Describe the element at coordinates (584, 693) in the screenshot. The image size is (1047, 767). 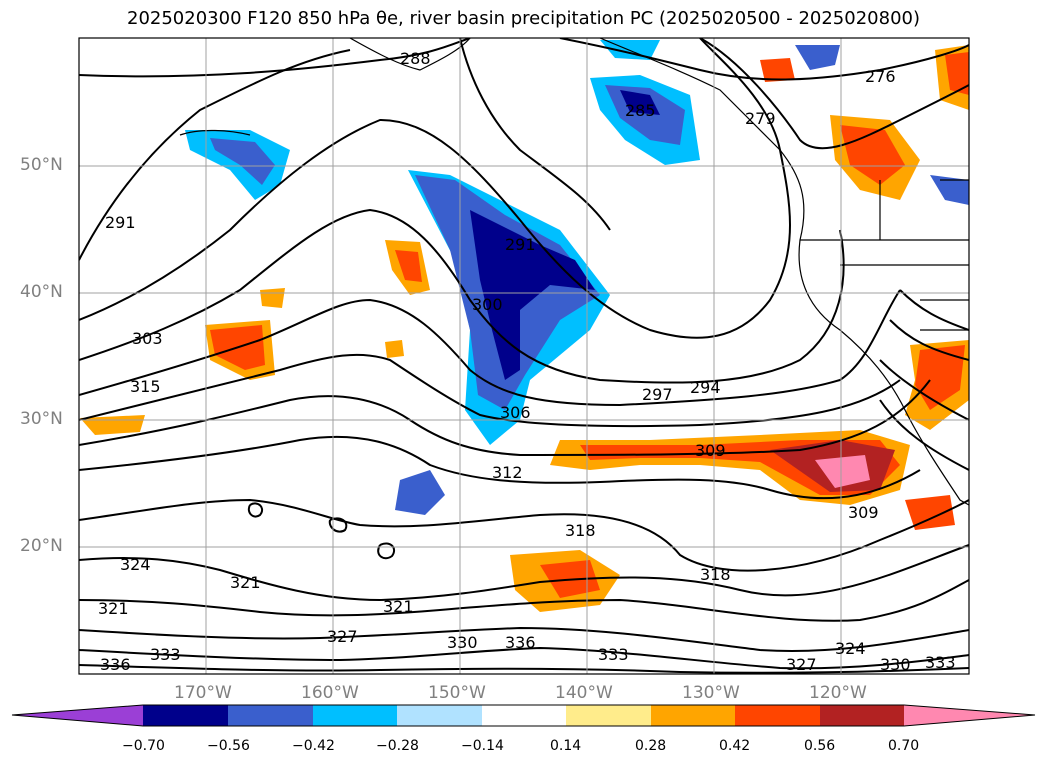
I see `lon-label: 140°W` at that location.